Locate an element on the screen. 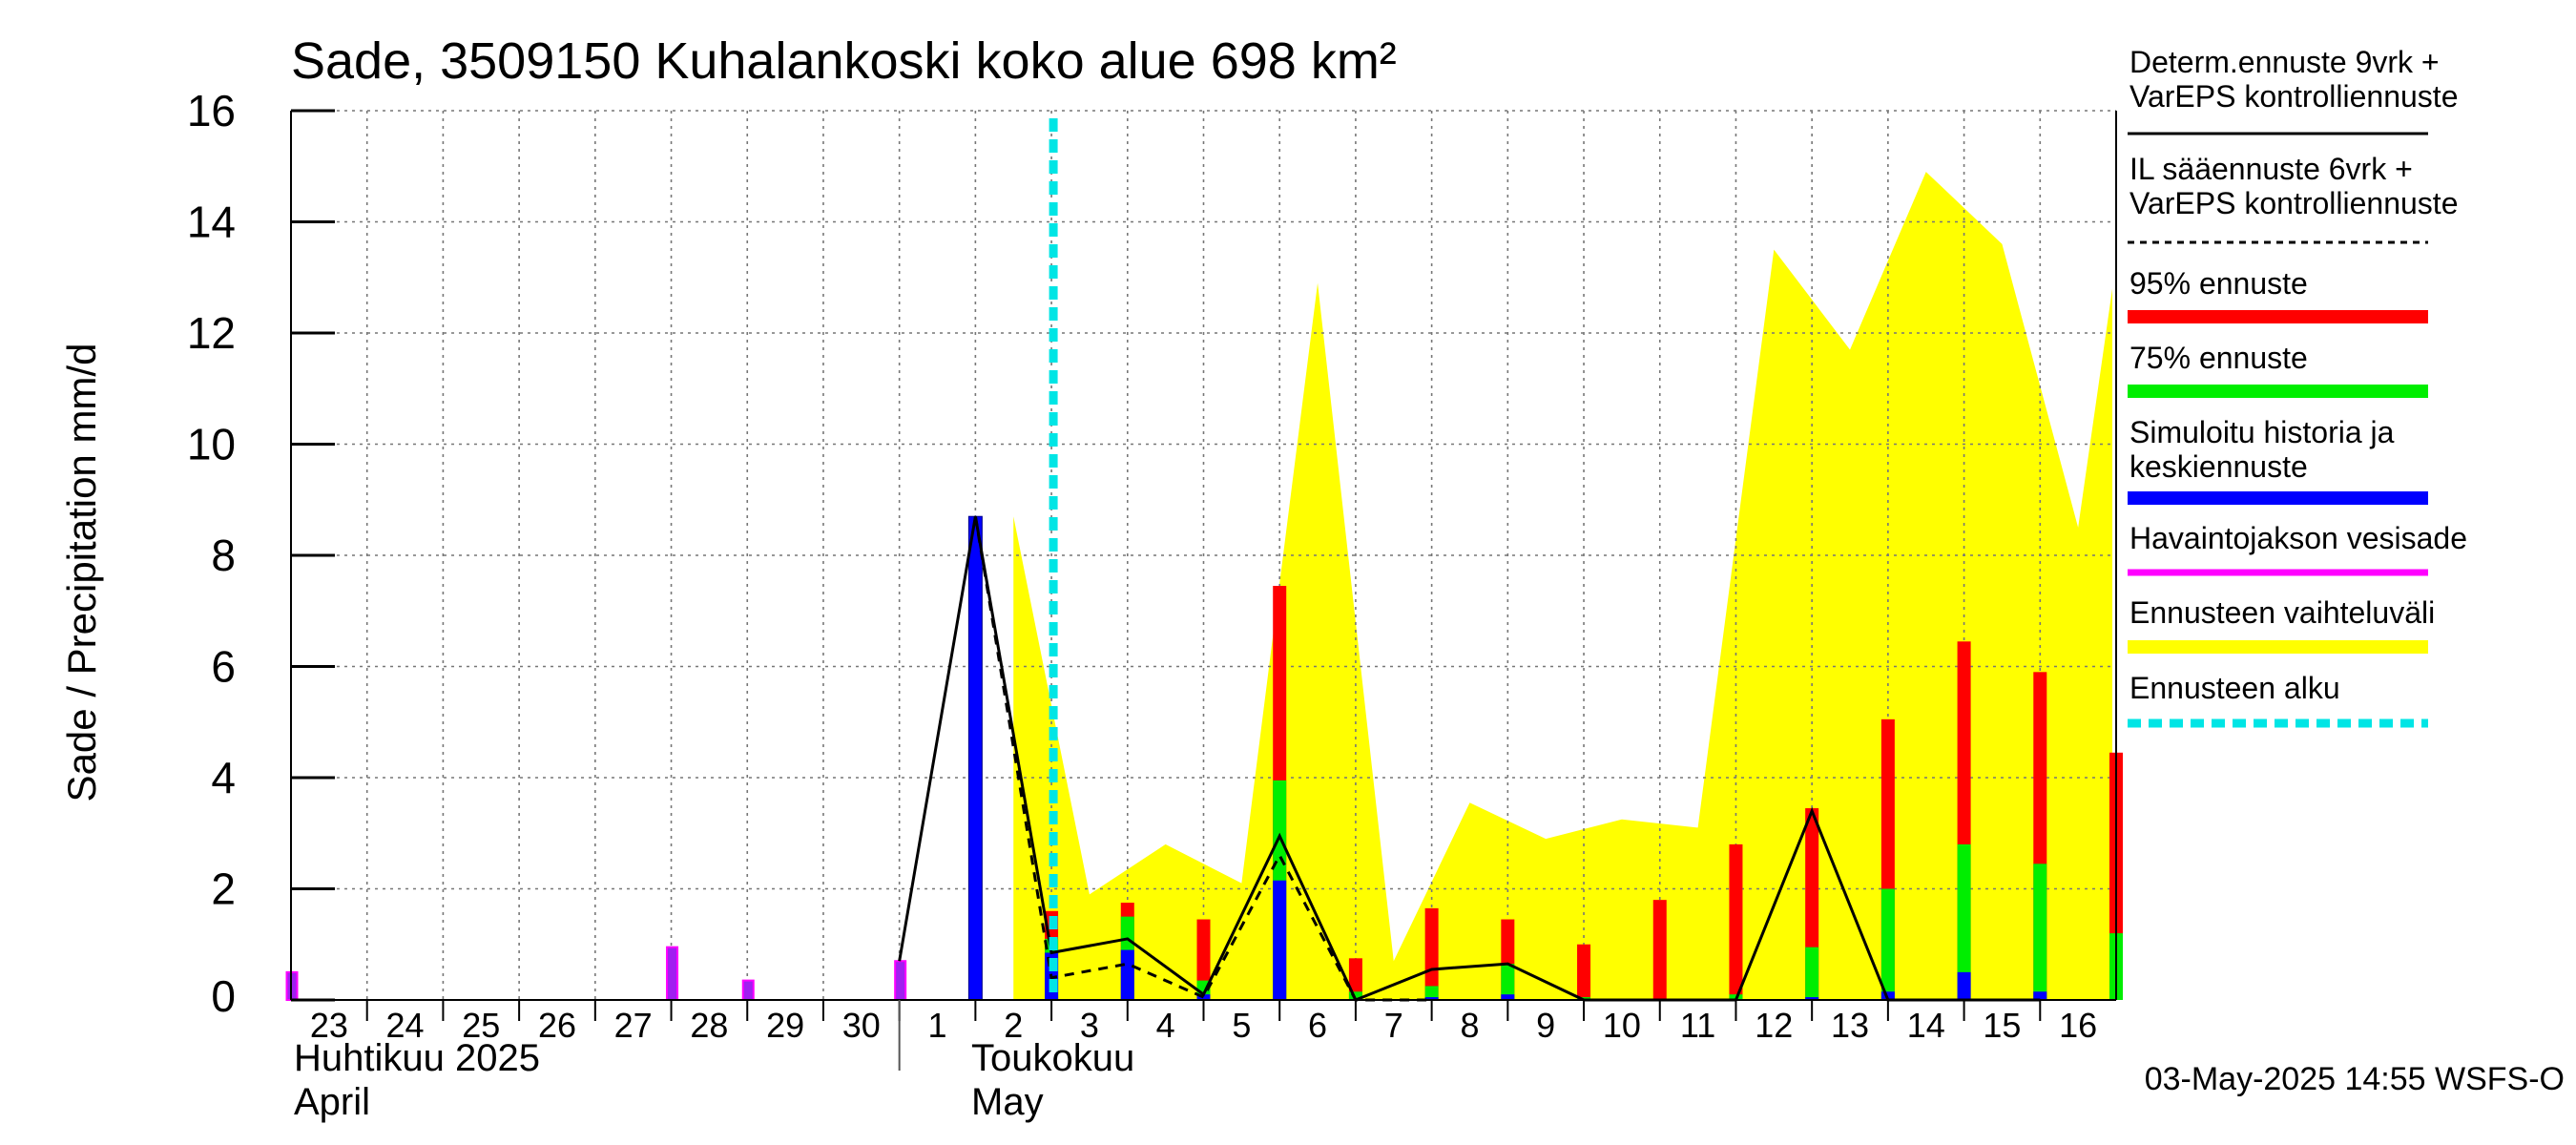 The image size is (2576, 1145). month-label-april-fi: Huhtikuu 2025 is located at coordinates (417, 1058).